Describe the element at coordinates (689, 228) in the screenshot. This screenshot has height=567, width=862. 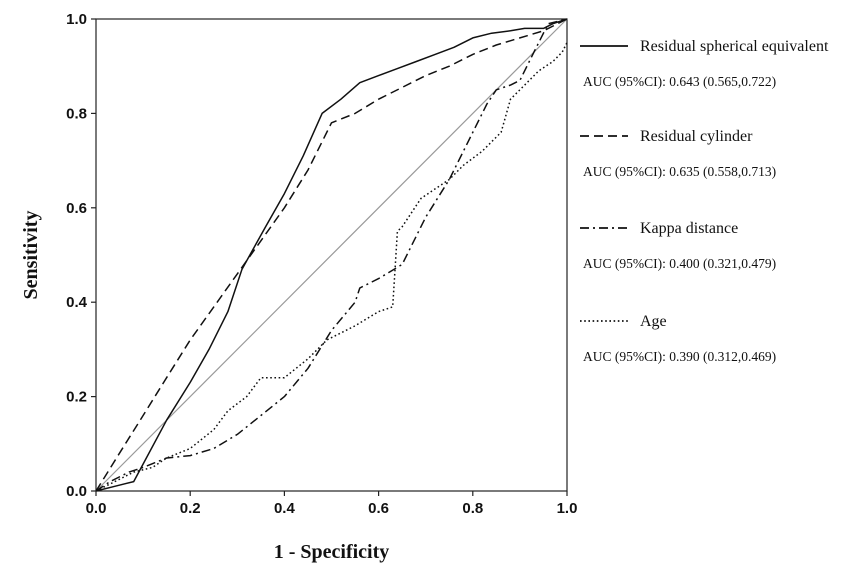
I see `legend-series-name: Kappa distance` at that location.